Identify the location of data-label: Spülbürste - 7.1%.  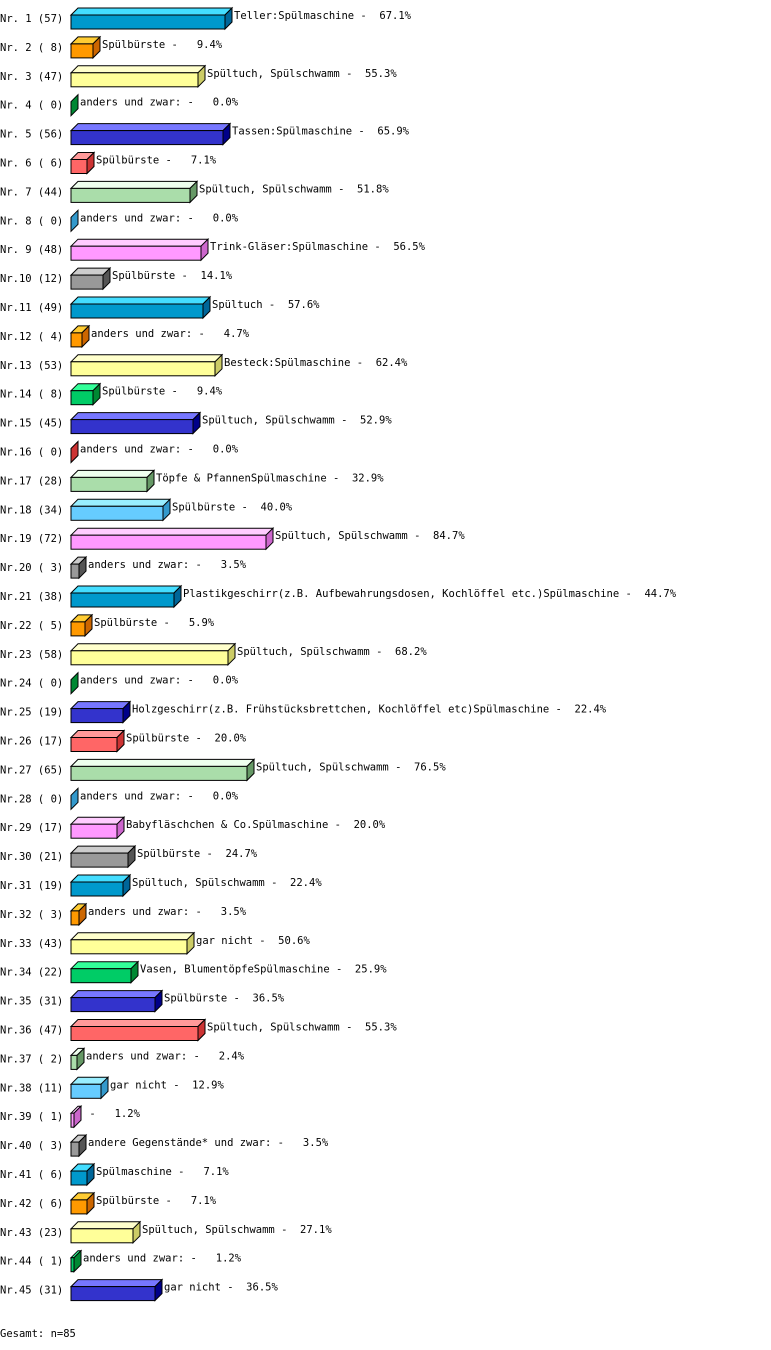
(156, 161).